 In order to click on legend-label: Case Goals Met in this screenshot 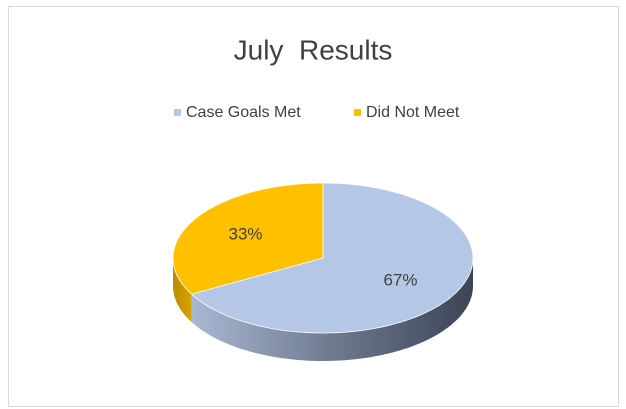, I will do `click(243, 112)`.